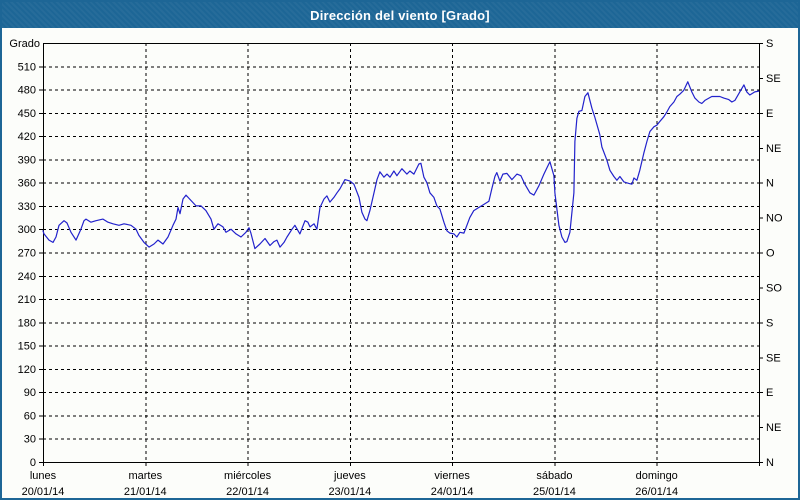  Describe the element at coordinates (27, 347) in the screenshot. I see `y-tick-label: 150` at that location.